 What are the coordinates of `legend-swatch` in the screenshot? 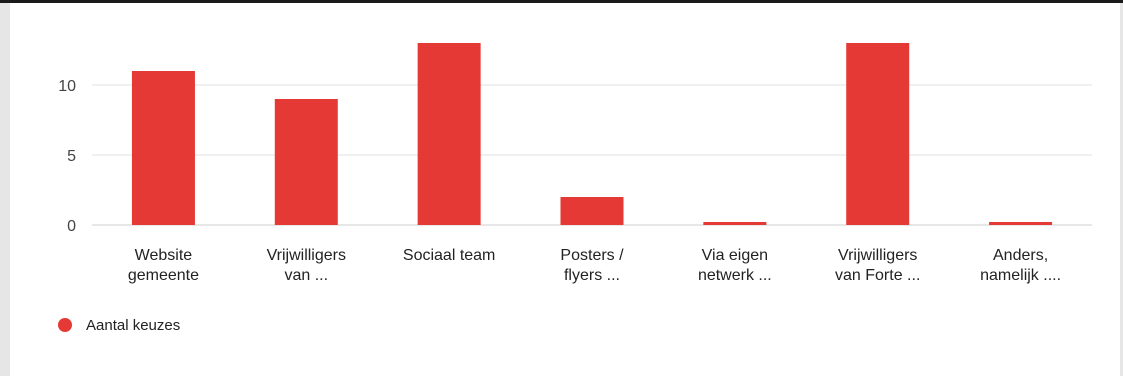 It's located at (65, 325).